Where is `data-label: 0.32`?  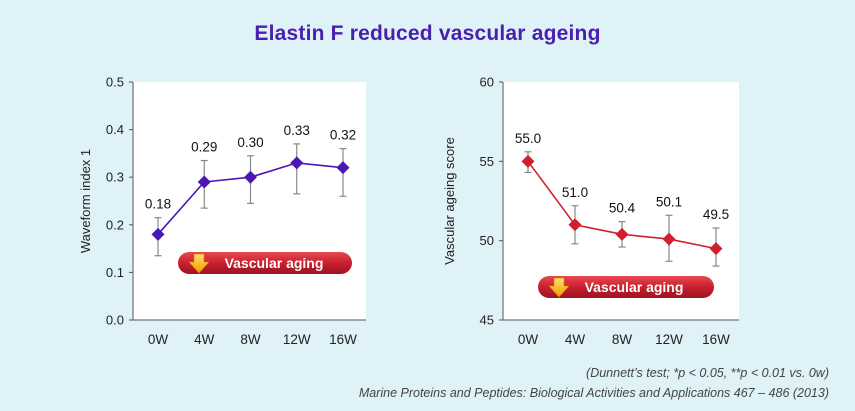
data-label: 0.32 is located at coordinates (343, 135).